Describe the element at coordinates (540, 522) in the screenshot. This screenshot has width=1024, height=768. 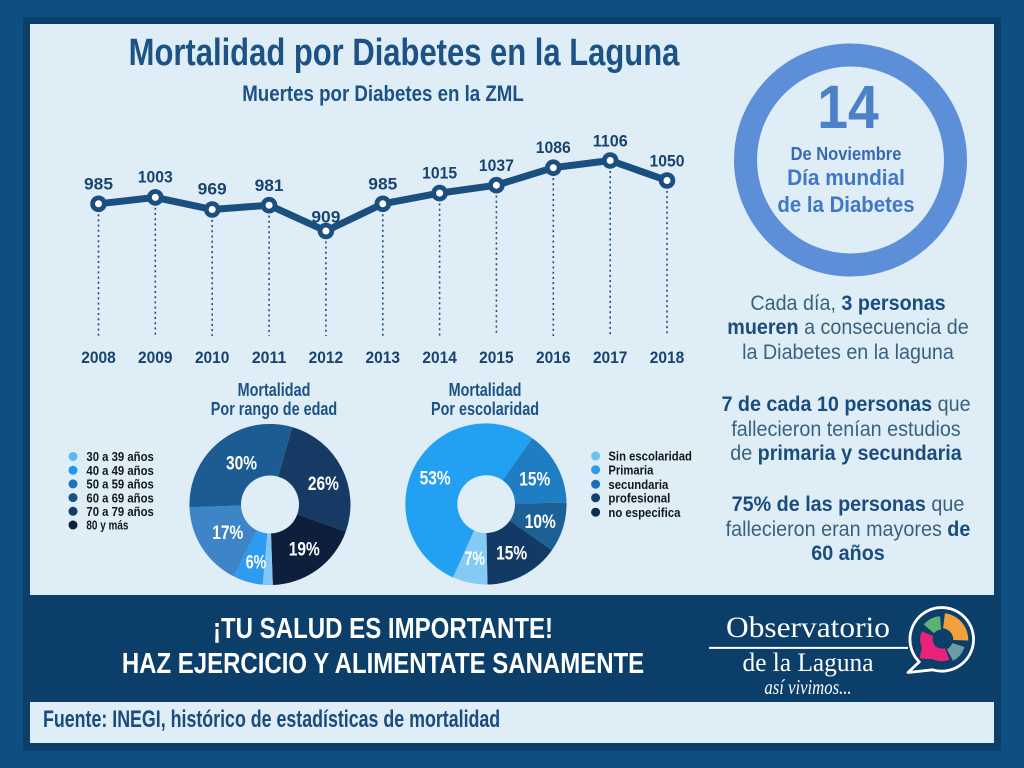
I see `svg-text: 10%` at that location.